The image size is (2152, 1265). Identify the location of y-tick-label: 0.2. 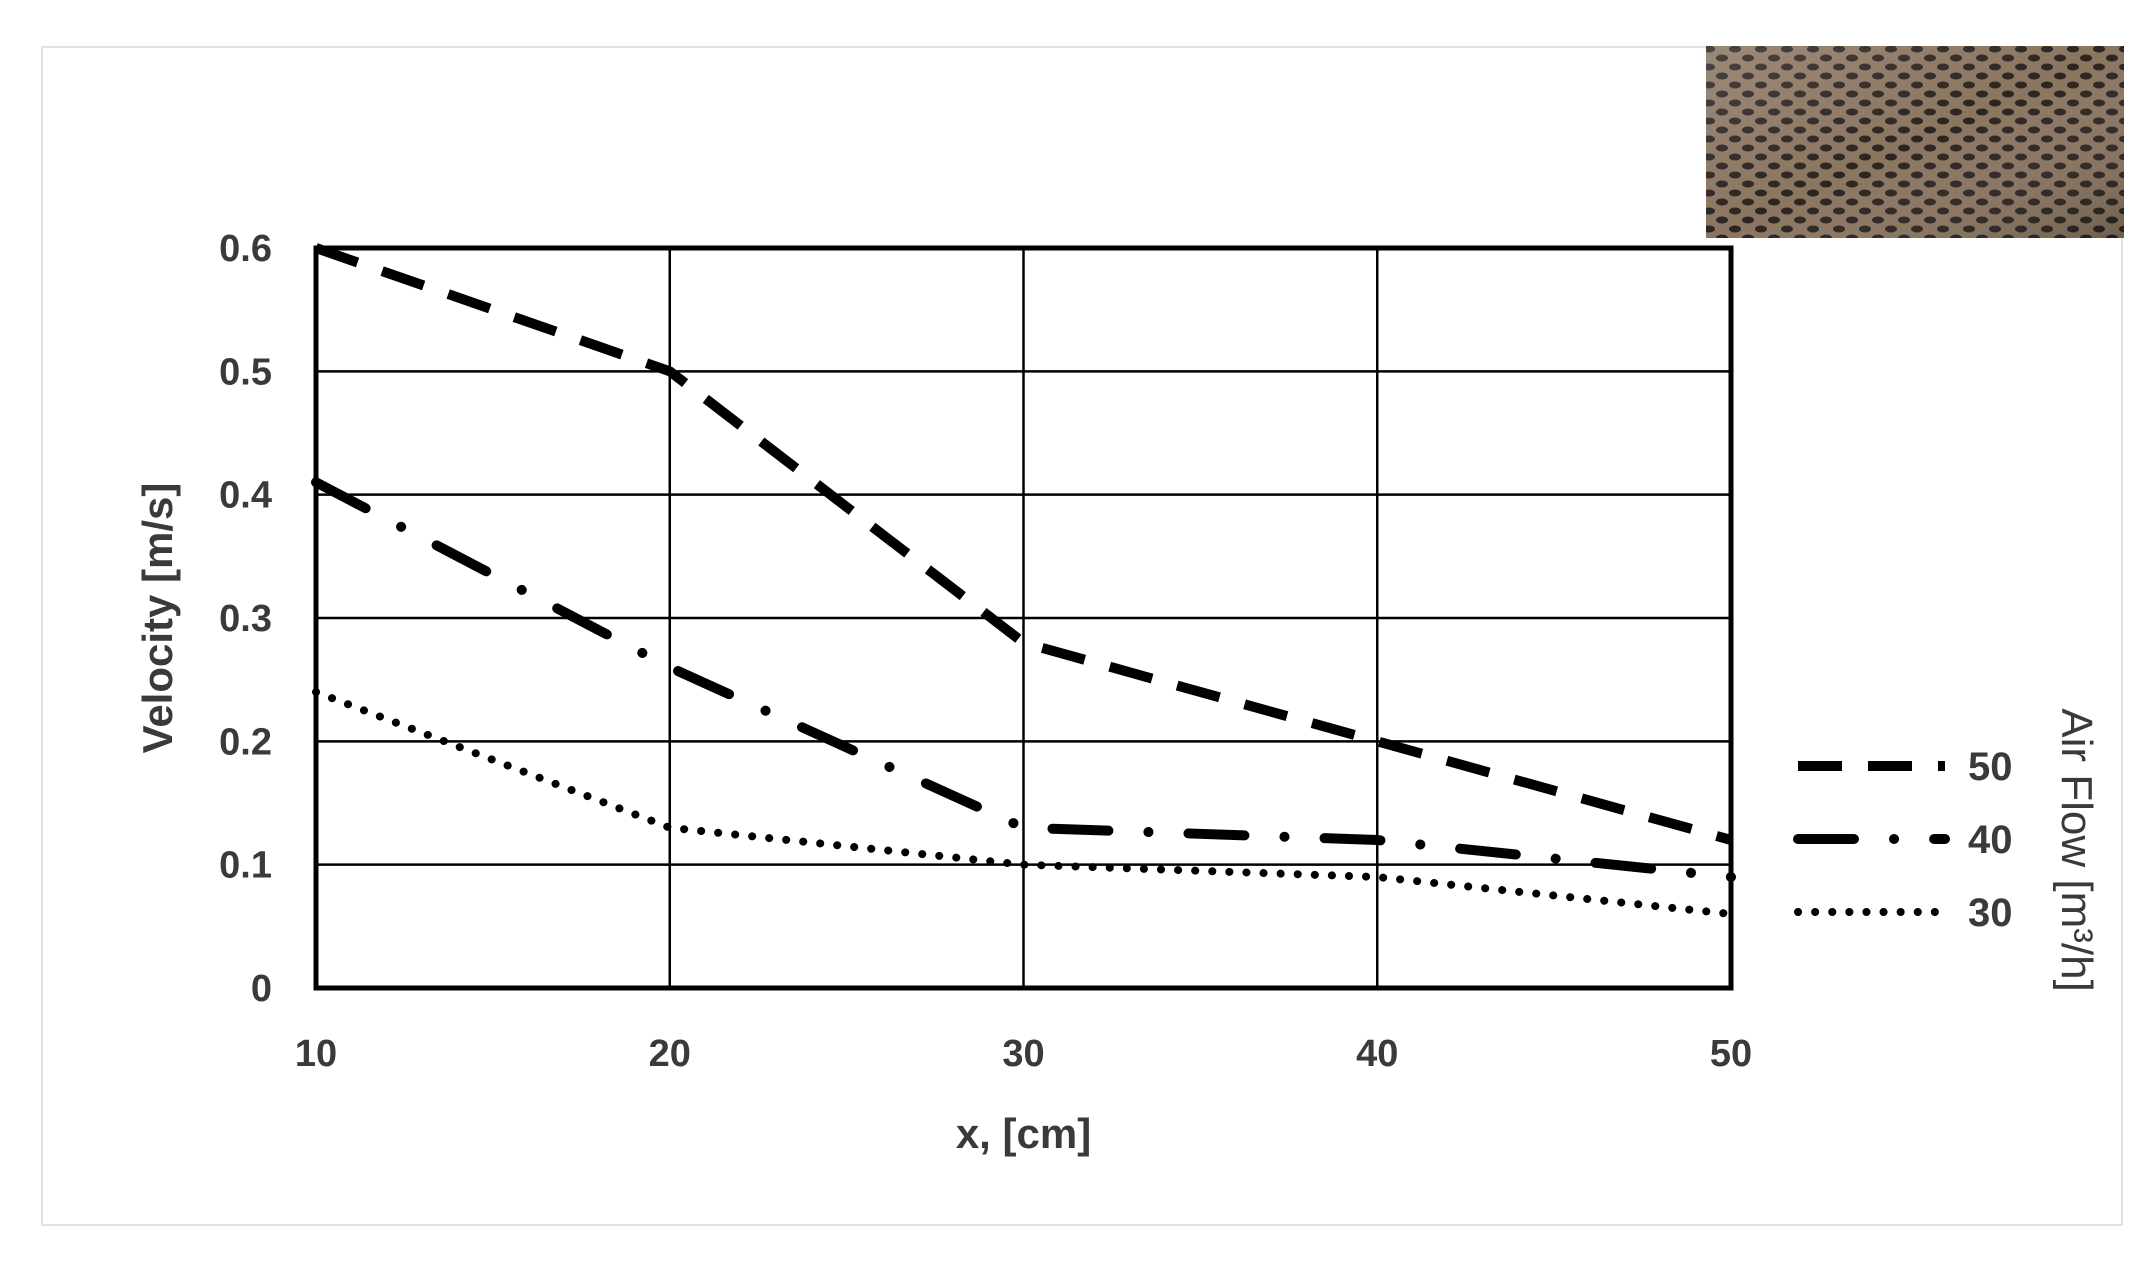
(245, 742).